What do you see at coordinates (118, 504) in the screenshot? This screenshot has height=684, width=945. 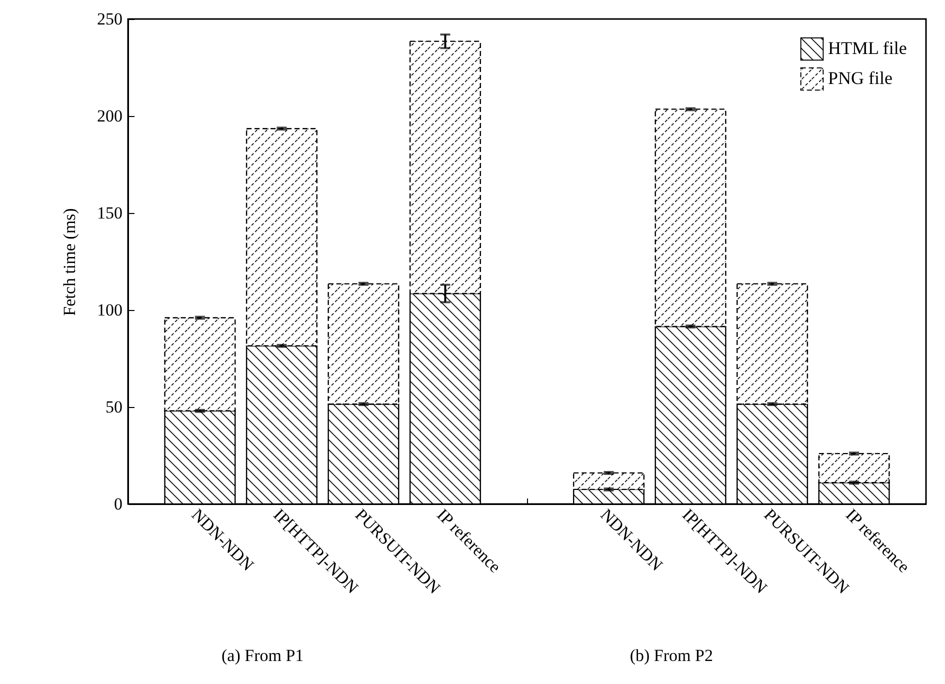 I see `y-tick-label: 0` at bounding box center [118, 504].